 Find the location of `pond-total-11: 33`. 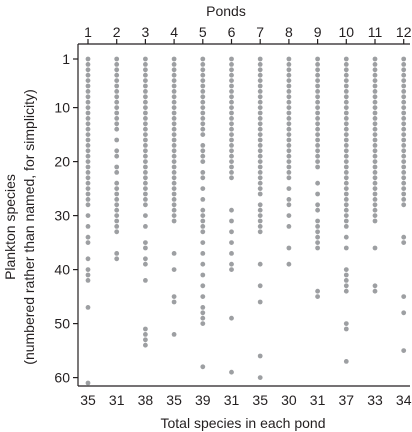

pond-total-11: 33 is located at coordinates (375, 400).